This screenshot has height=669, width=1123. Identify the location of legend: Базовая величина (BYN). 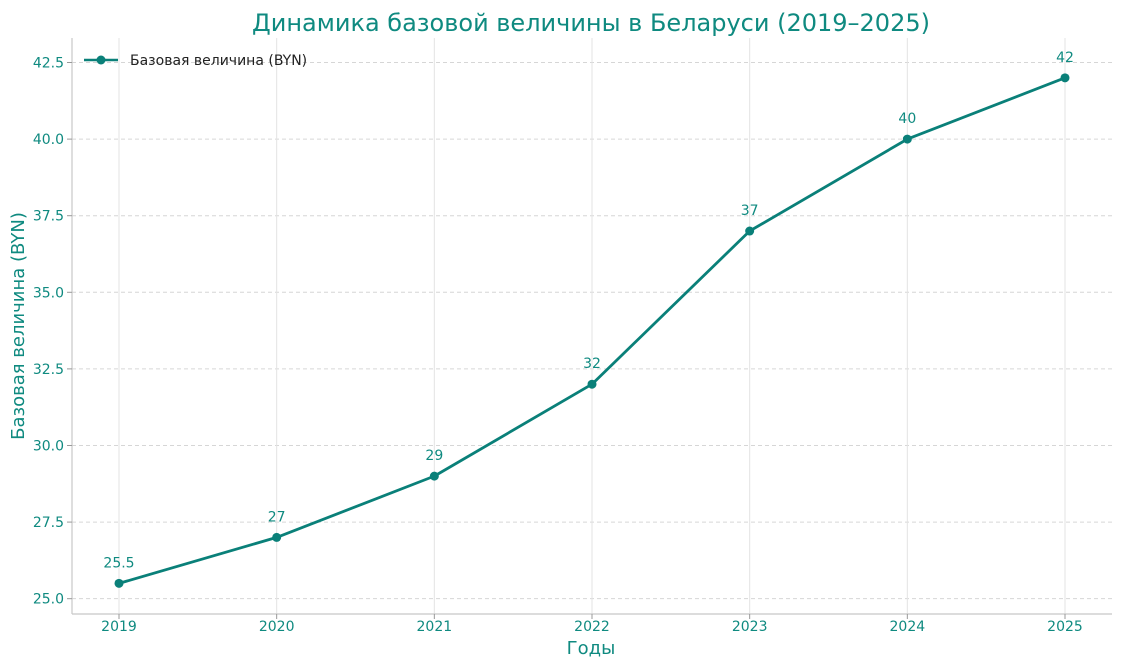
(195, 61).